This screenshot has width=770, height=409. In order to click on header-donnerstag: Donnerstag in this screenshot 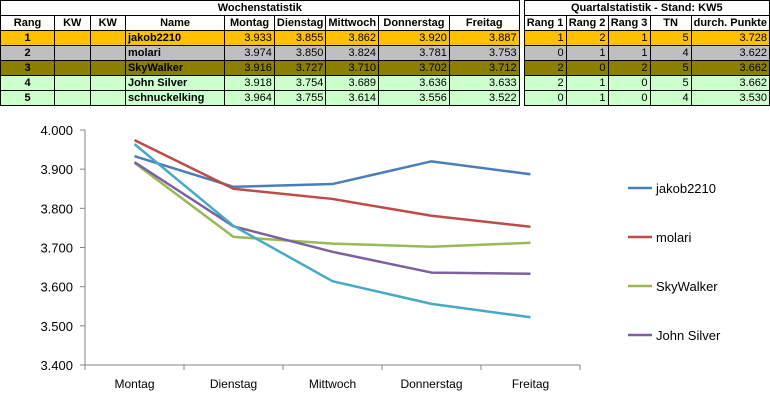, I will do `click(414, 23)`.